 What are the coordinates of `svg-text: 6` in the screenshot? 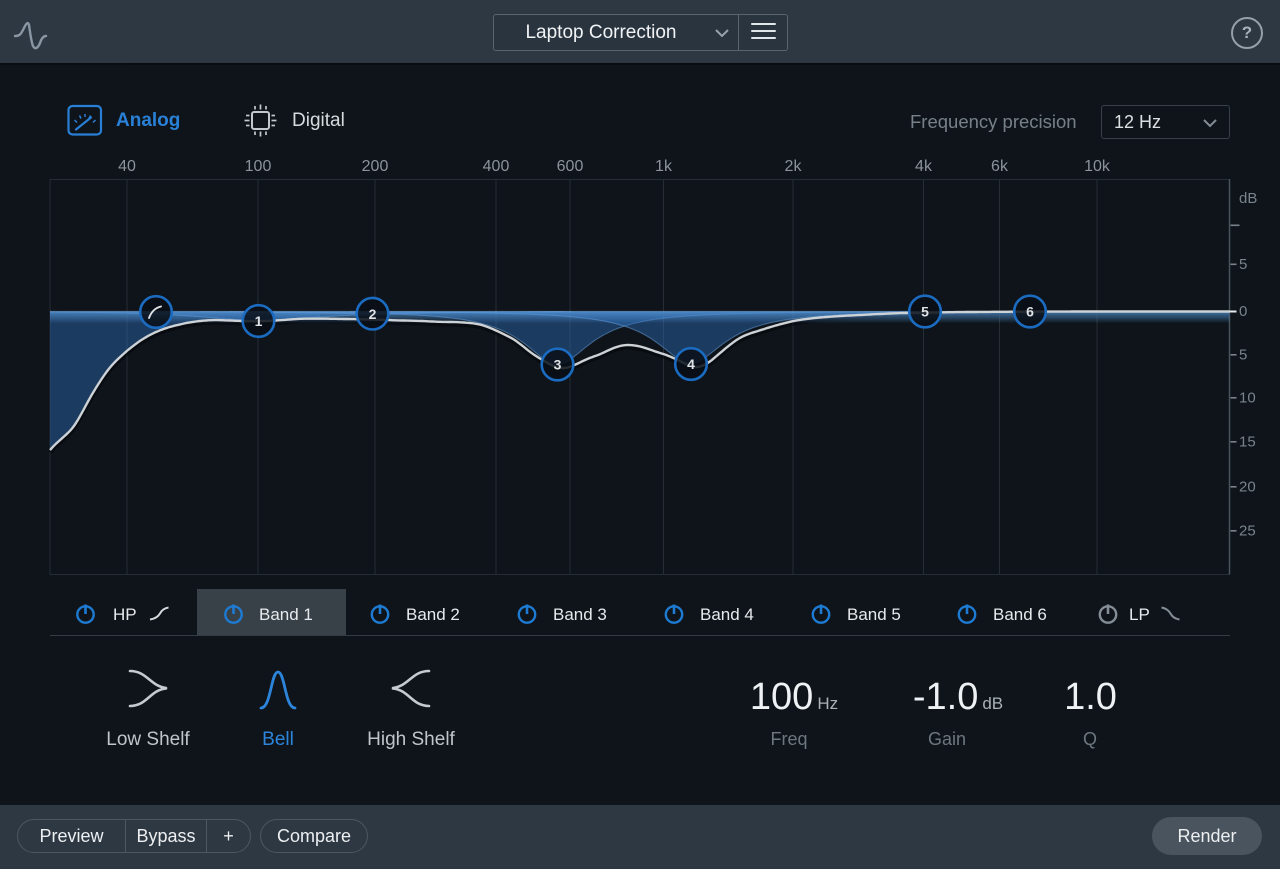 It's located at (1030, 312).